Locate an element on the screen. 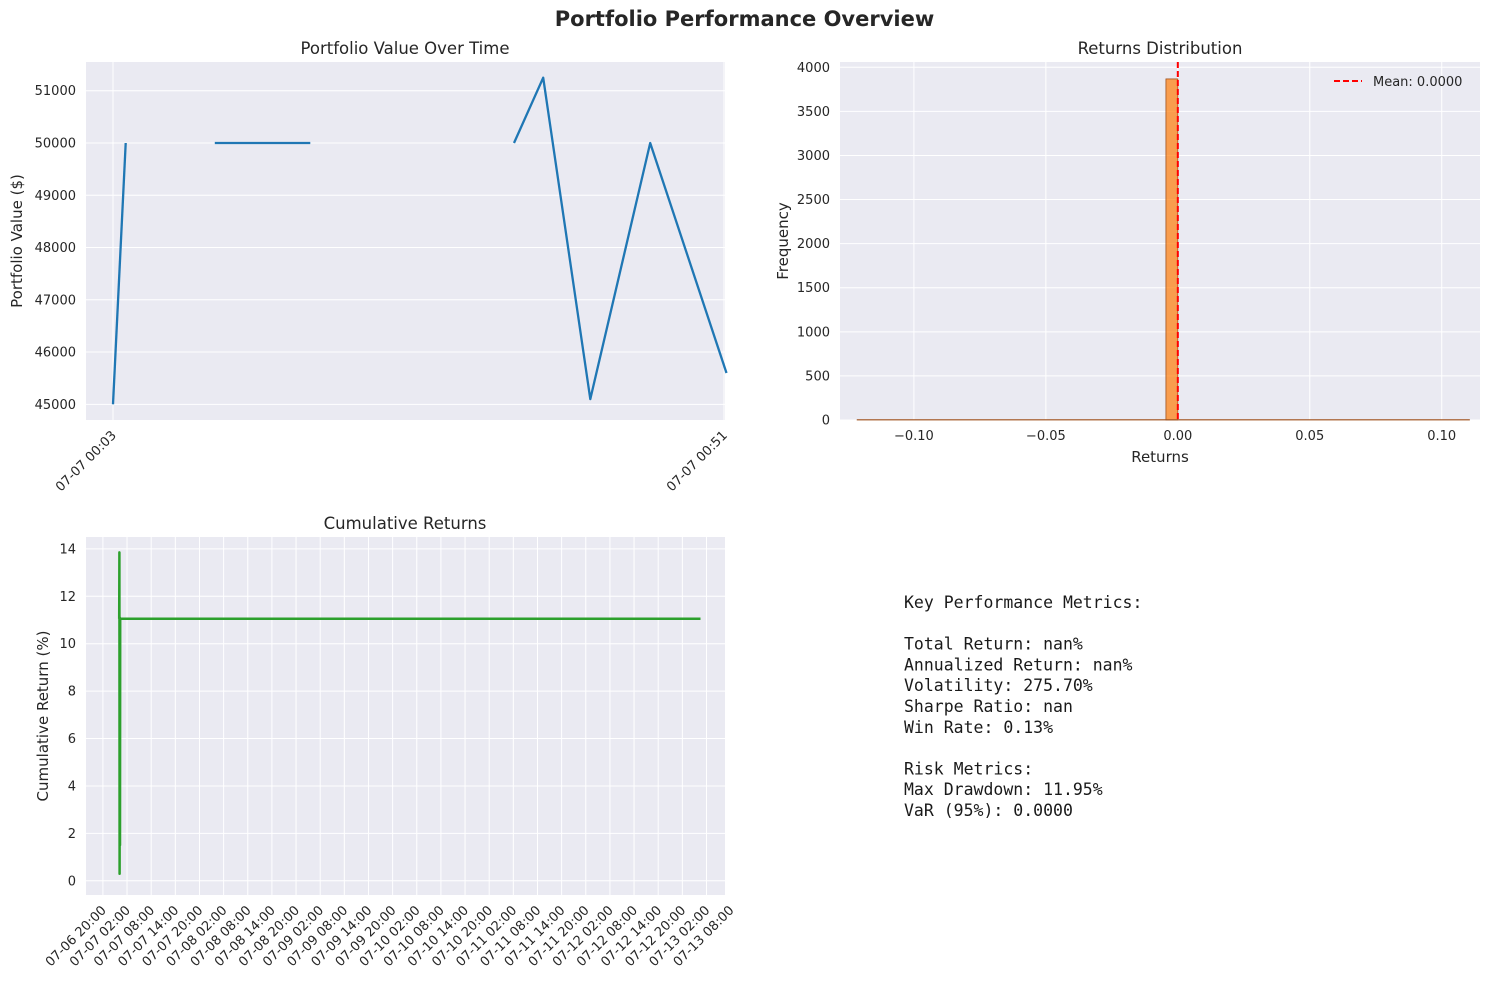  cumulative-series is located at coordinates (409, 713).